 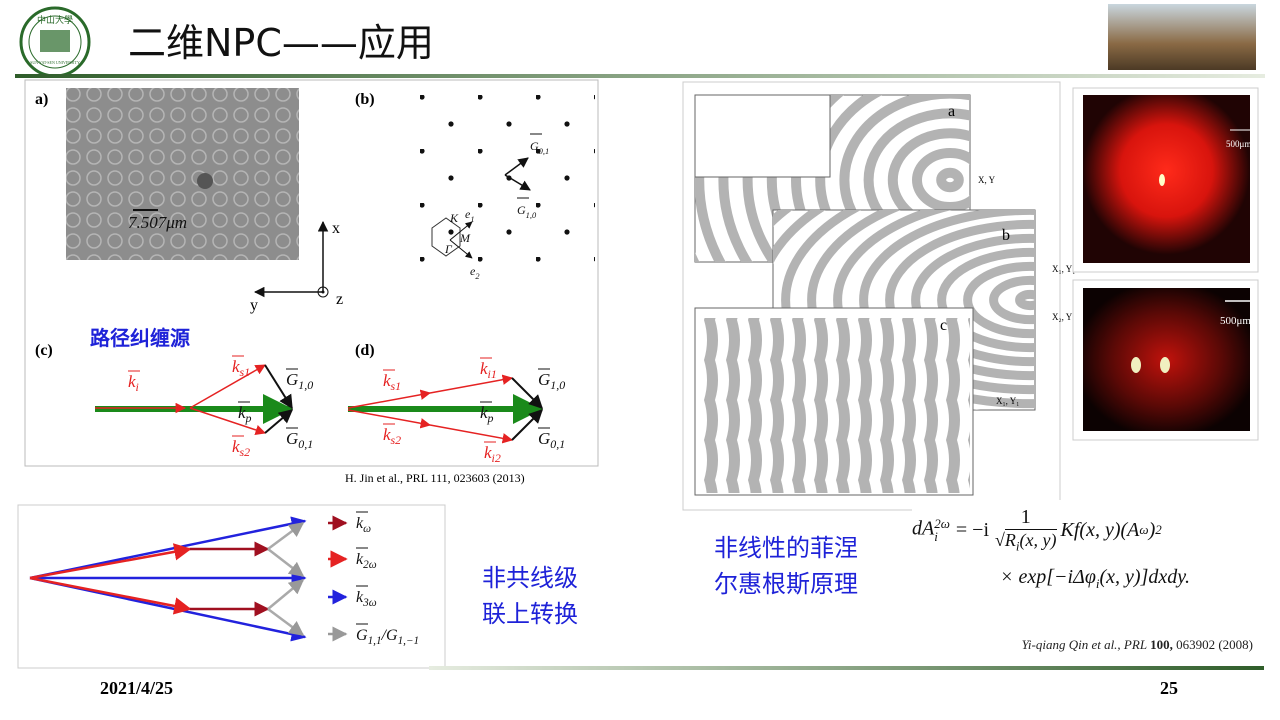 I want to click on vector-label: G0,1, so click(x=299, y=440).